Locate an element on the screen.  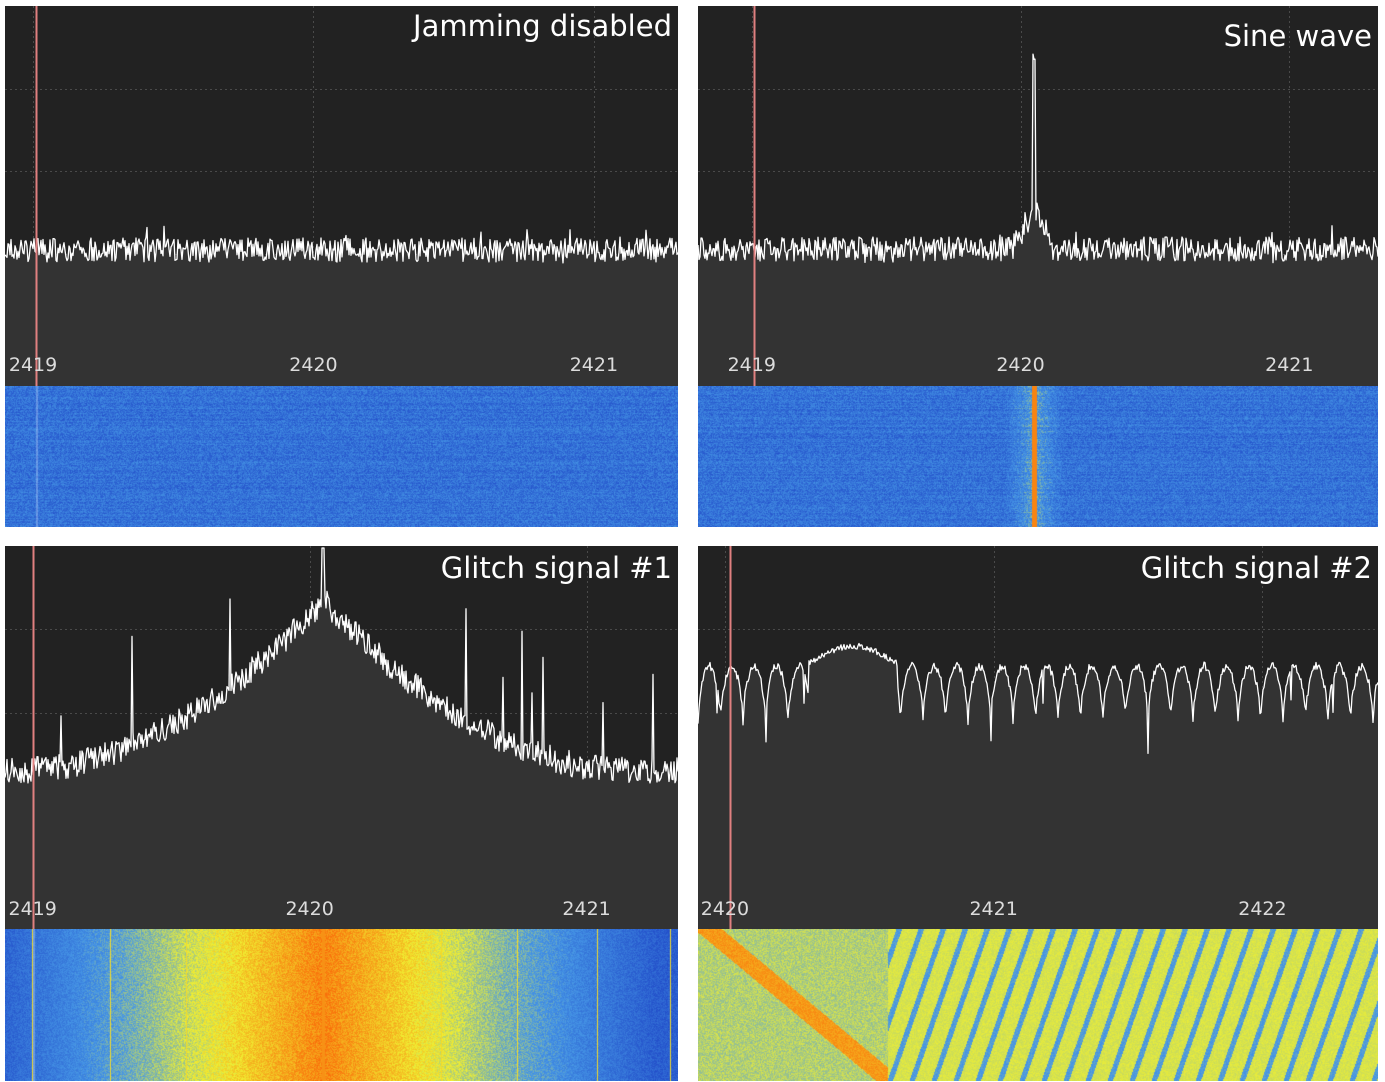
panel-title: Sine wave is located at coordinates (1297, 36).